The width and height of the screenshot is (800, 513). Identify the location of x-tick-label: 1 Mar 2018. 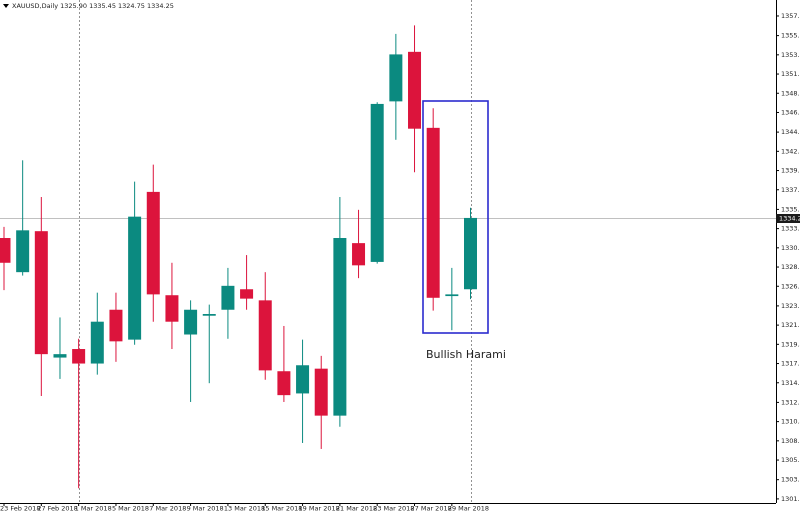
(93, 509).